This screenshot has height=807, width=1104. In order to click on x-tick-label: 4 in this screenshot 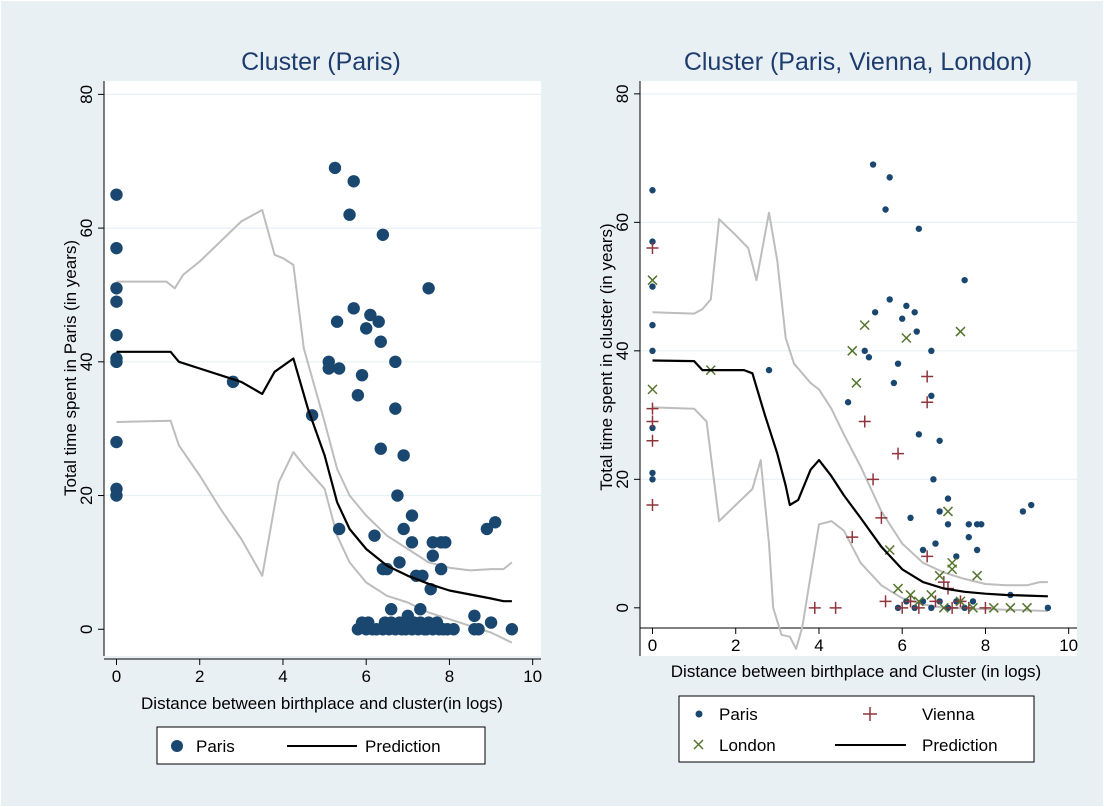, I will do `click(818, 645)`.